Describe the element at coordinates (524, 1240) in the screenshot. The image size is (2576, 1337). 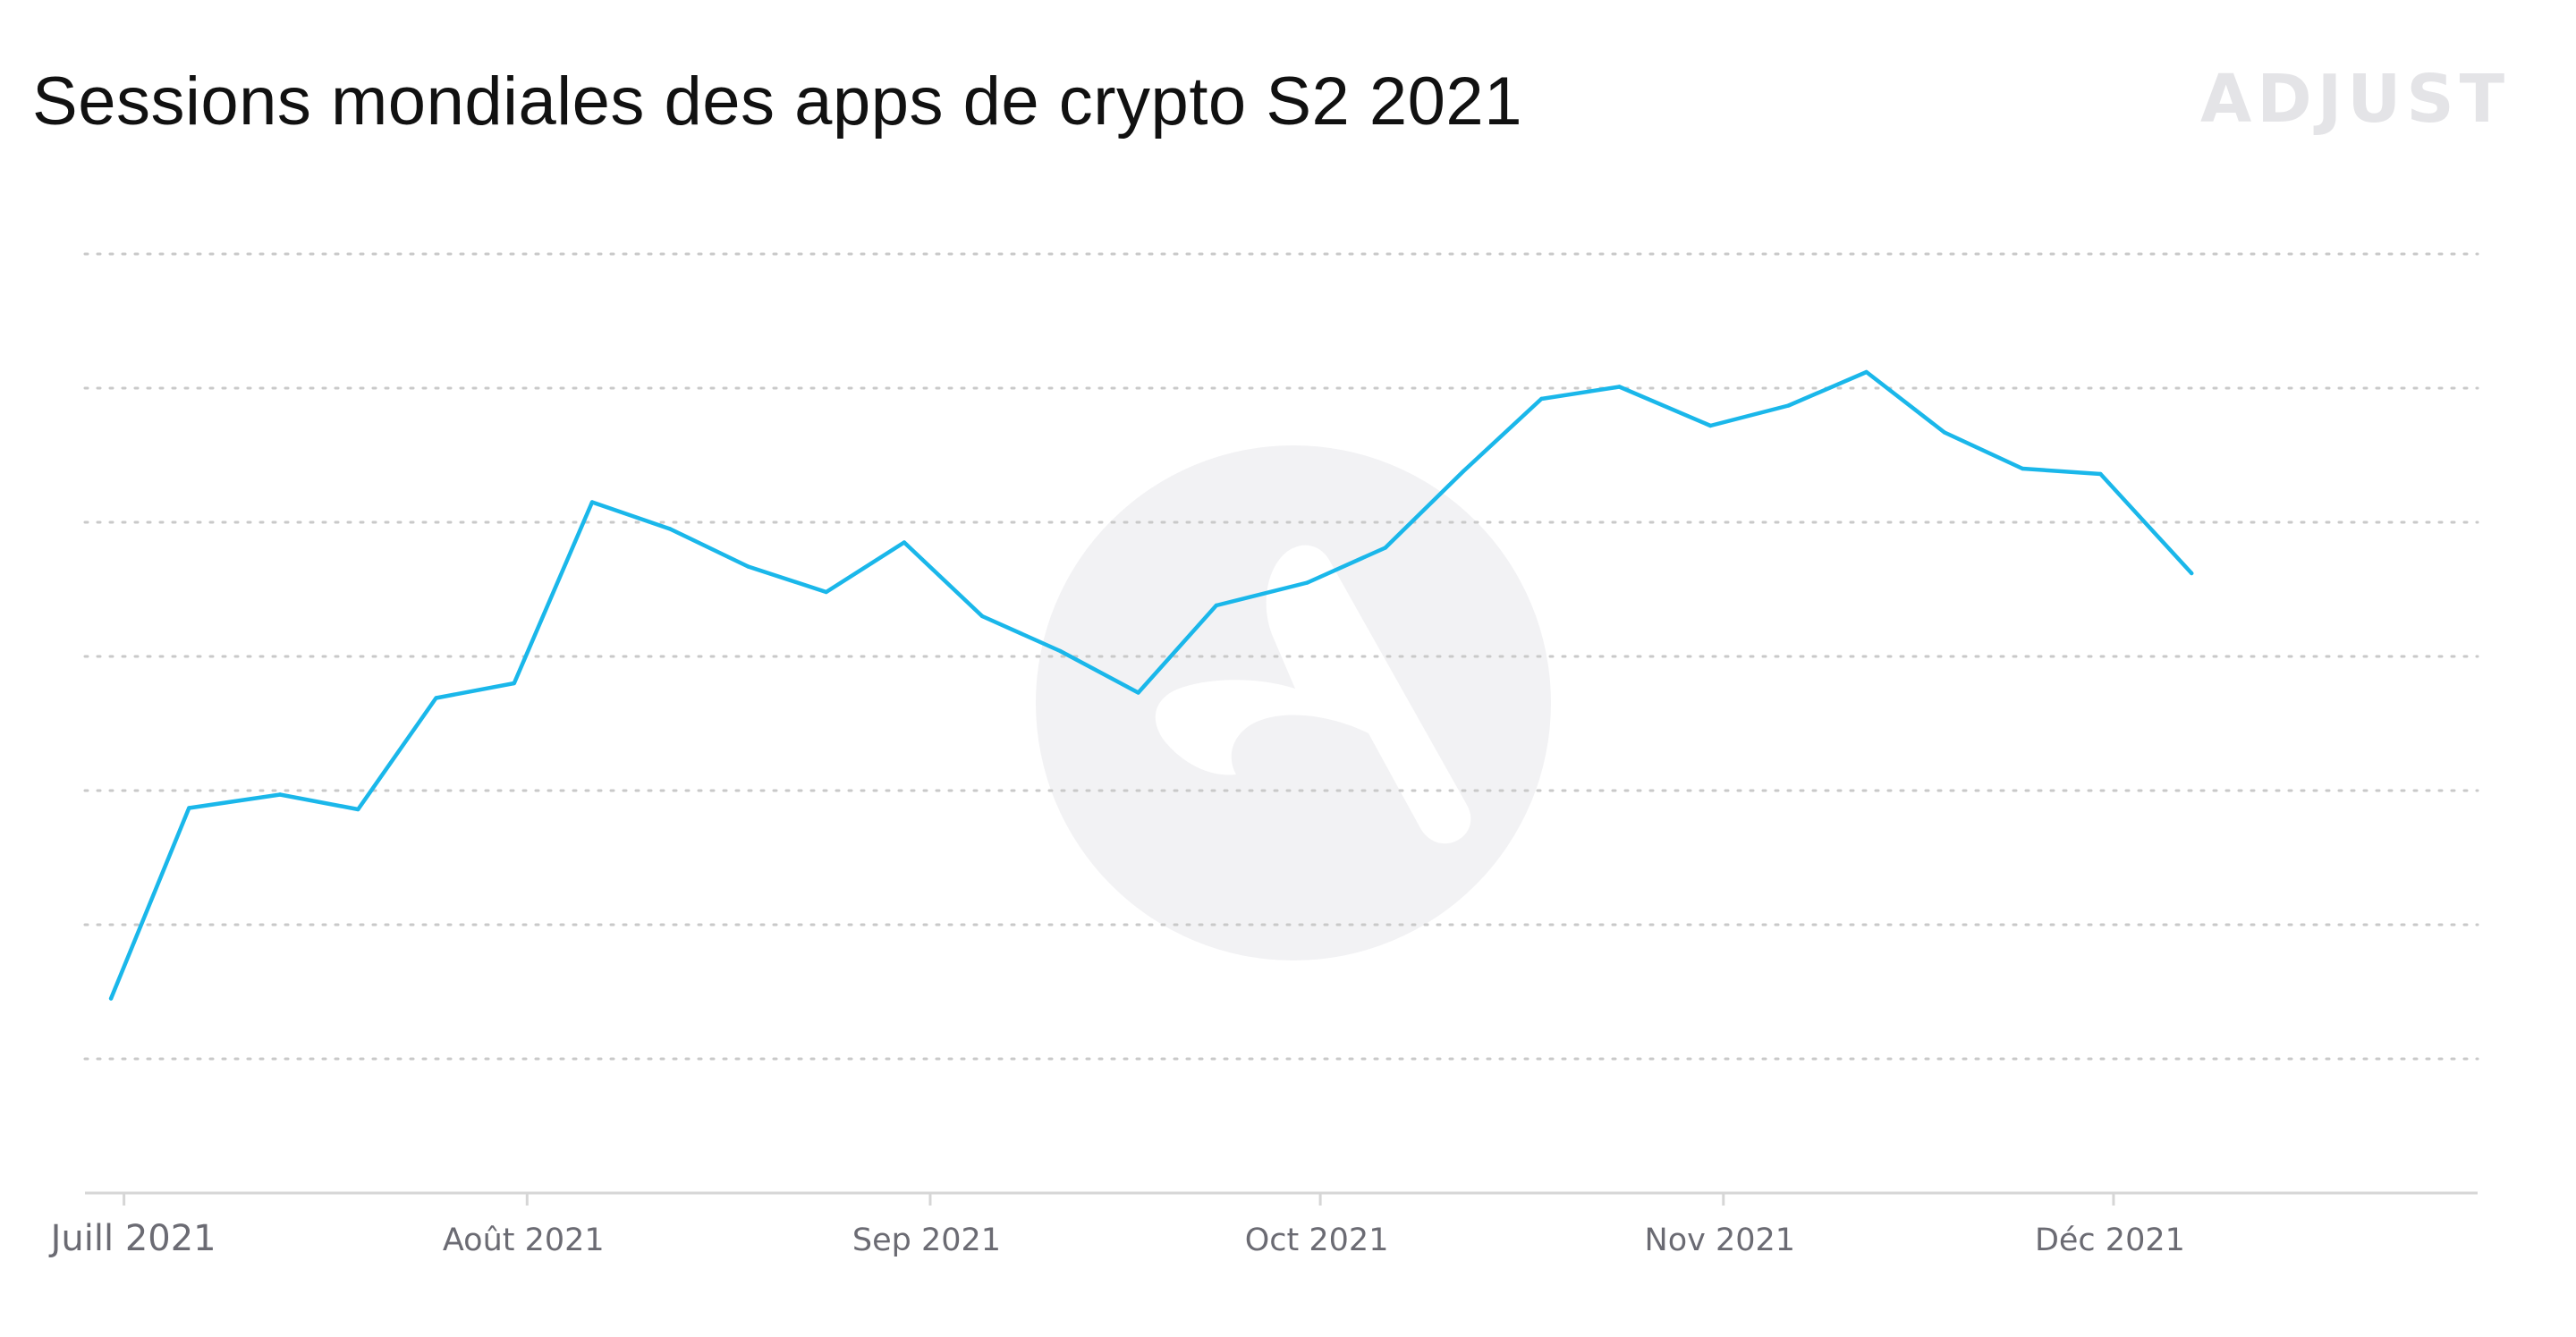
I see `x-tick-label: Août 2021` at that location.